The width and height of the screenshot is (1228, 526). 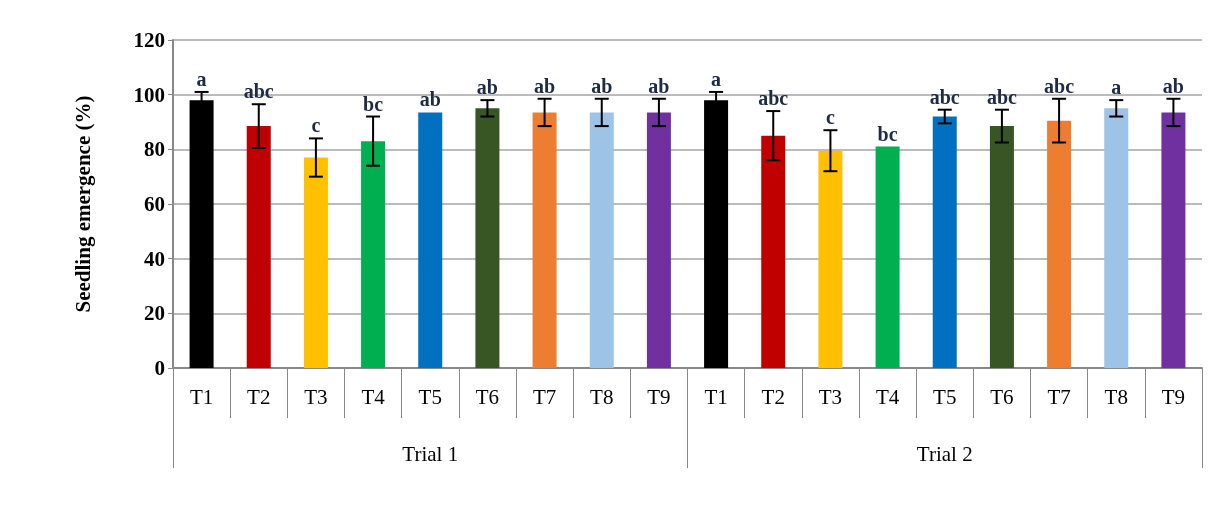 What do you see at coordinates (149, 94) in the screenshot?
I see `y-tick-label: 100` at bounding box center [149, 94].